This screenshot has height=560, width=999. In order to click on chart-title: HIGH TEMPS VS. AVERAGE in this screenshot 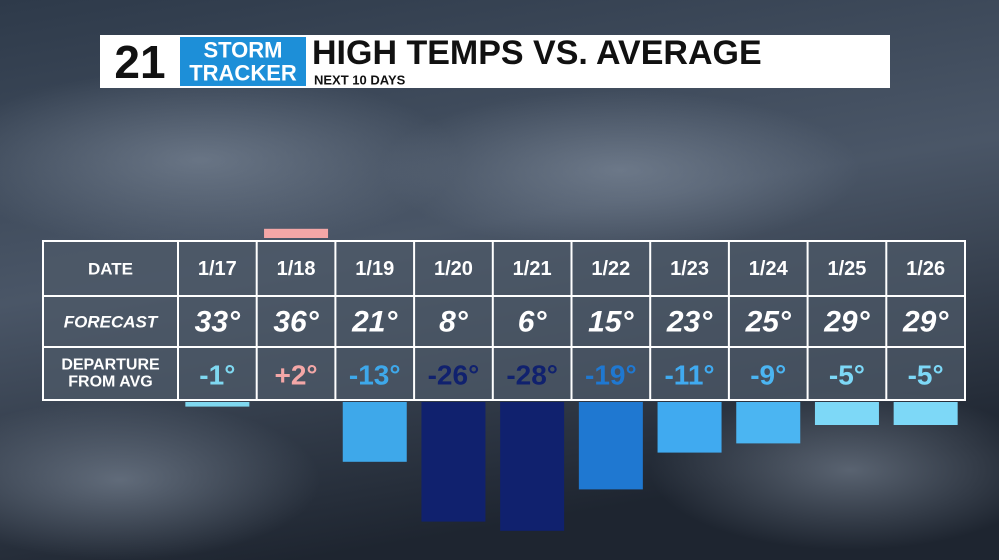, I will do `click(537, 53)`.